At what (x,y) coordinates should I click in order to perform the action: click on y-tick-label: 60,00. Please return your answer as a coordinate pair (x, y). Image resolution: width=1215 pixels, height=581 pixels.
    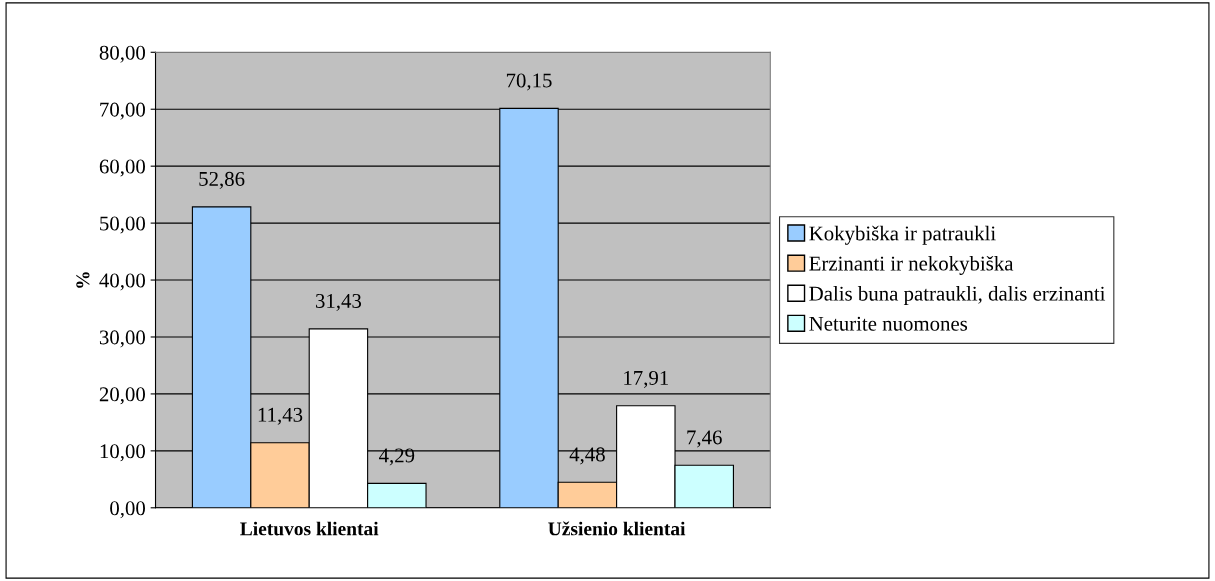
    Looking at the image, I should click on (122, 168).